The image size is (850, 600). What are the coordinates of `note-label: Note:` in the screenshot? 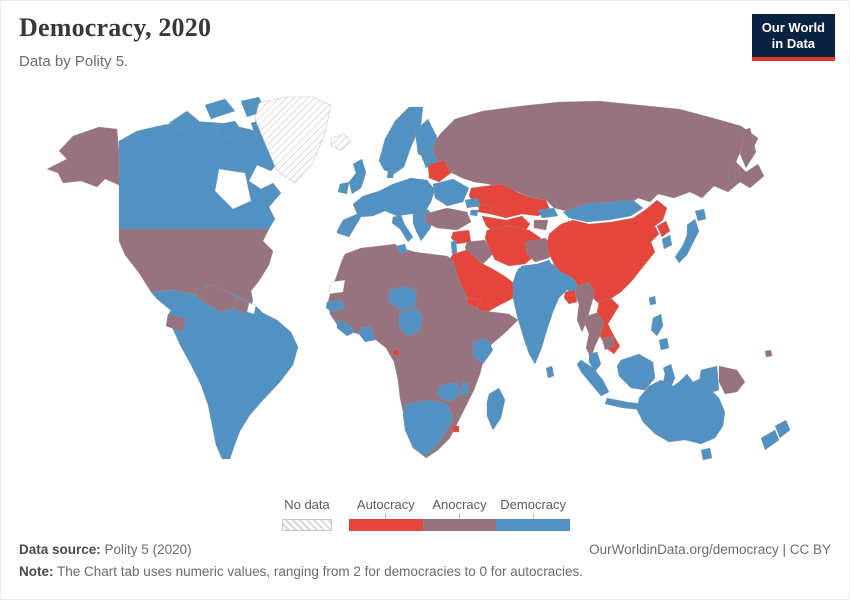 It's located at (36, 571).